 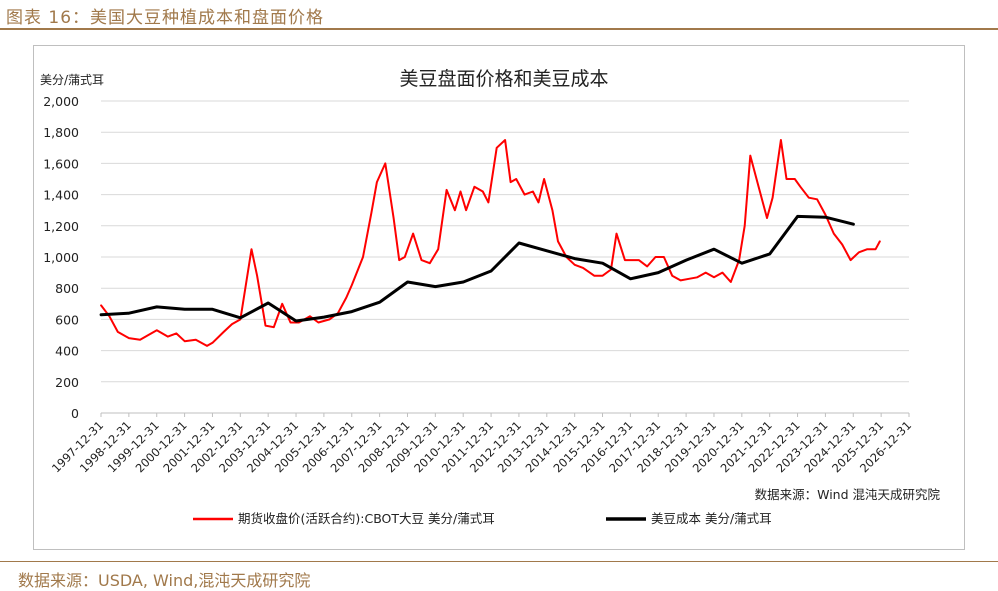 I want to click on figure-footer: 数据来源：USDA, Wind,混沌天成研究院, so click(x=499, y=575).